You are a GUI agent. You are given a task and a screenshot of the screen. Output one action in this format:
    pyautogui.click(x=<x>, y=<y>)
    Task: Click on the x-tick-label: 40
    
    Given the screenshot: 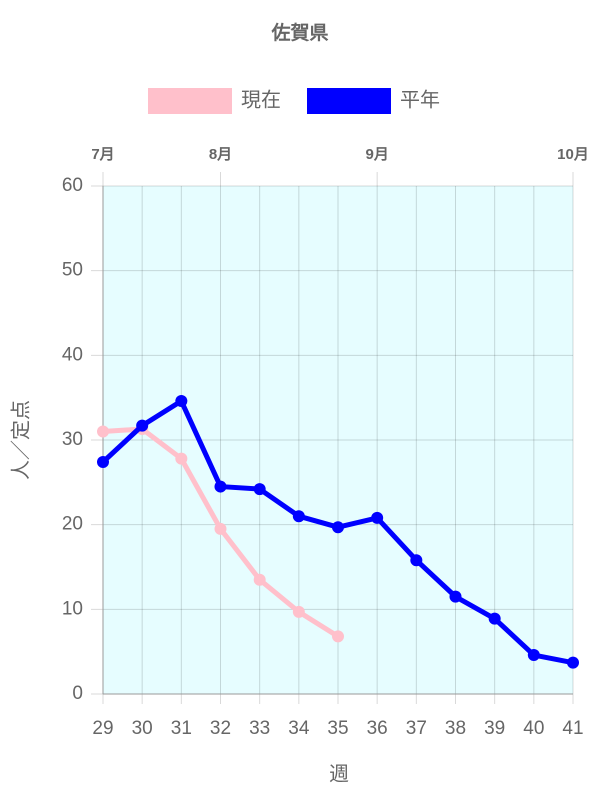 What is the action you would take?
    pyautogui.click(x=533, y=728)
    